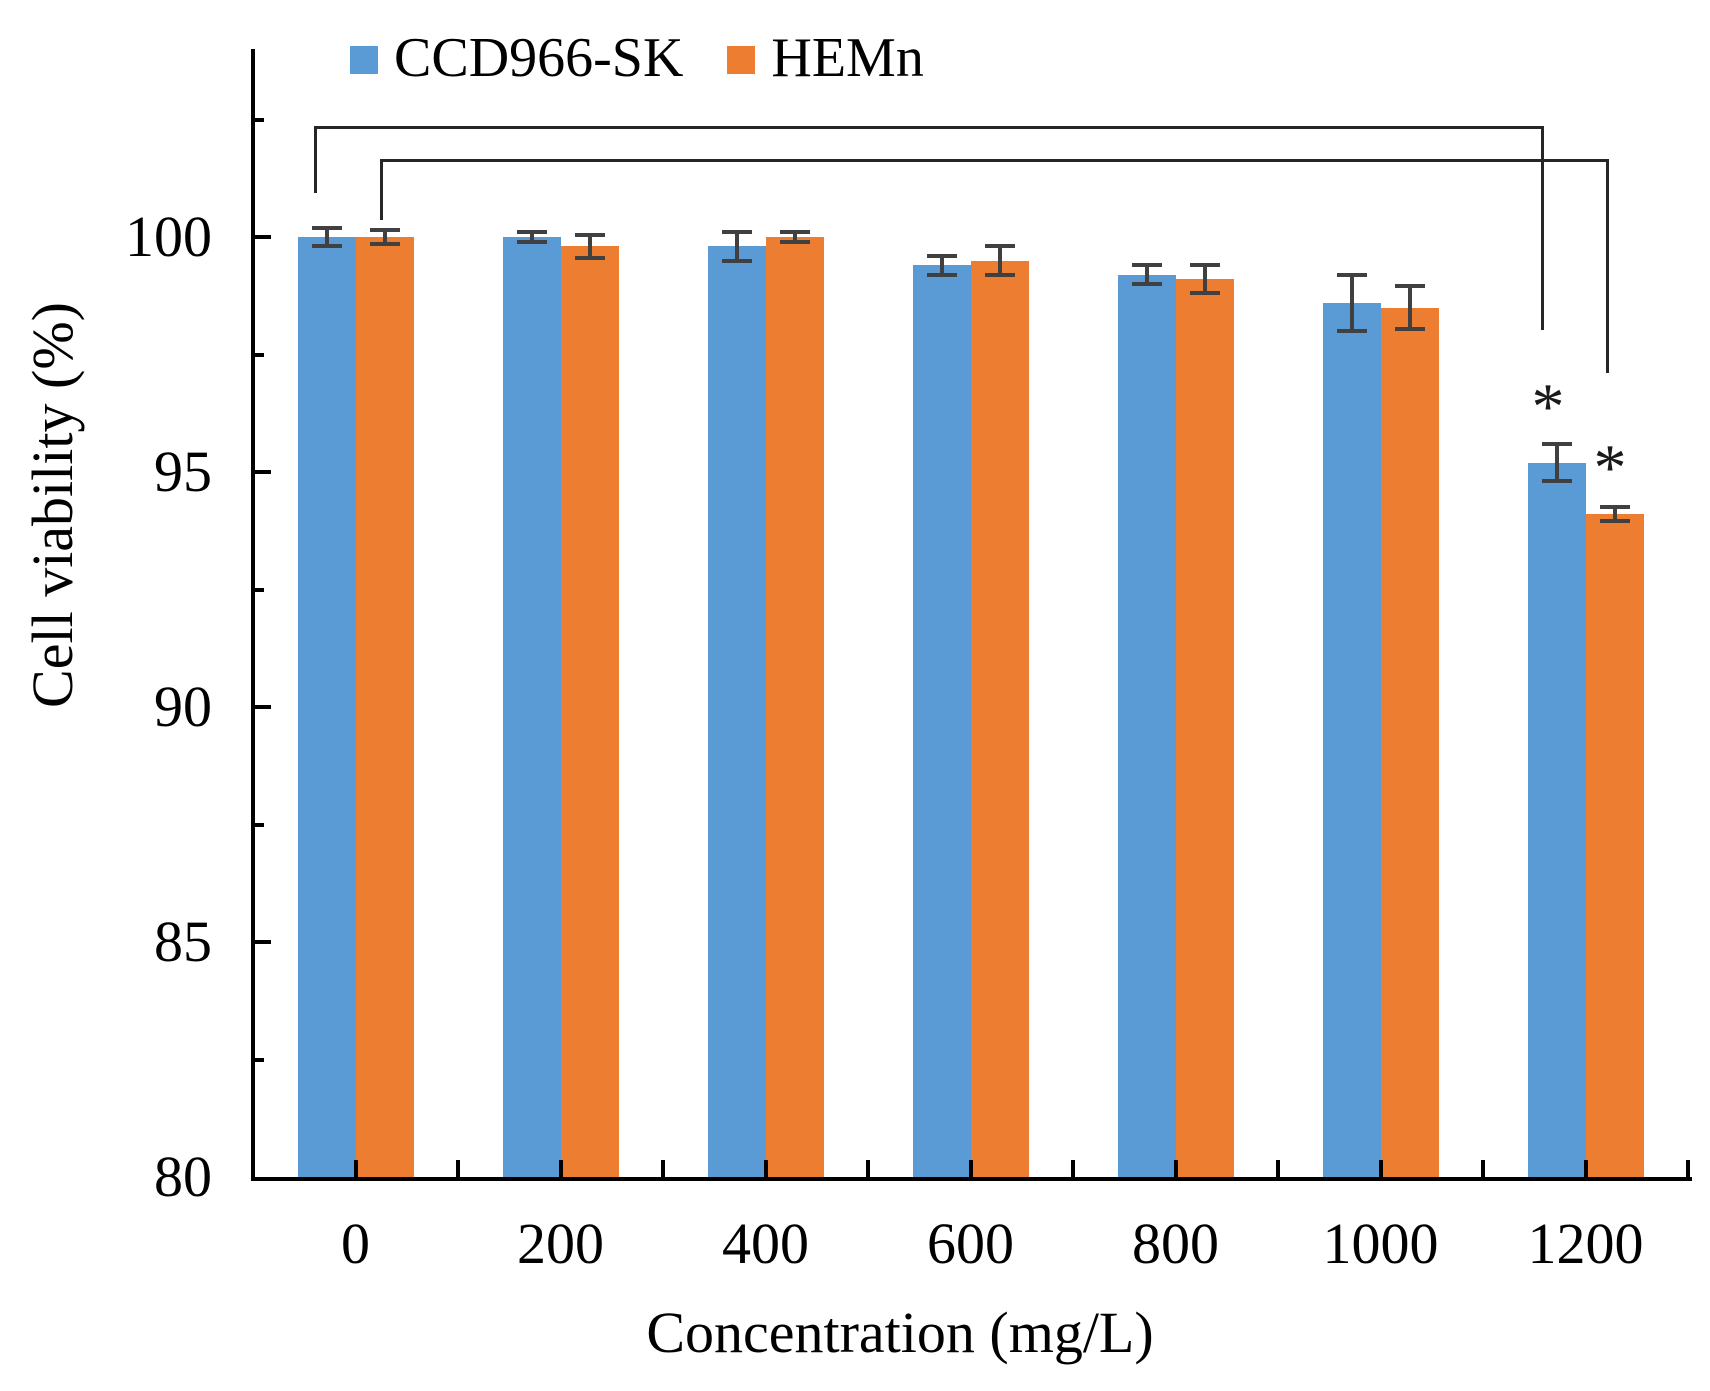 The height and width of the screenshot is (1391, 1710). What do you see at coordinates (1175, 1243) in the screenshot?
I see `x-tick-label-800: 800` at bounding box center [1175, 1243].